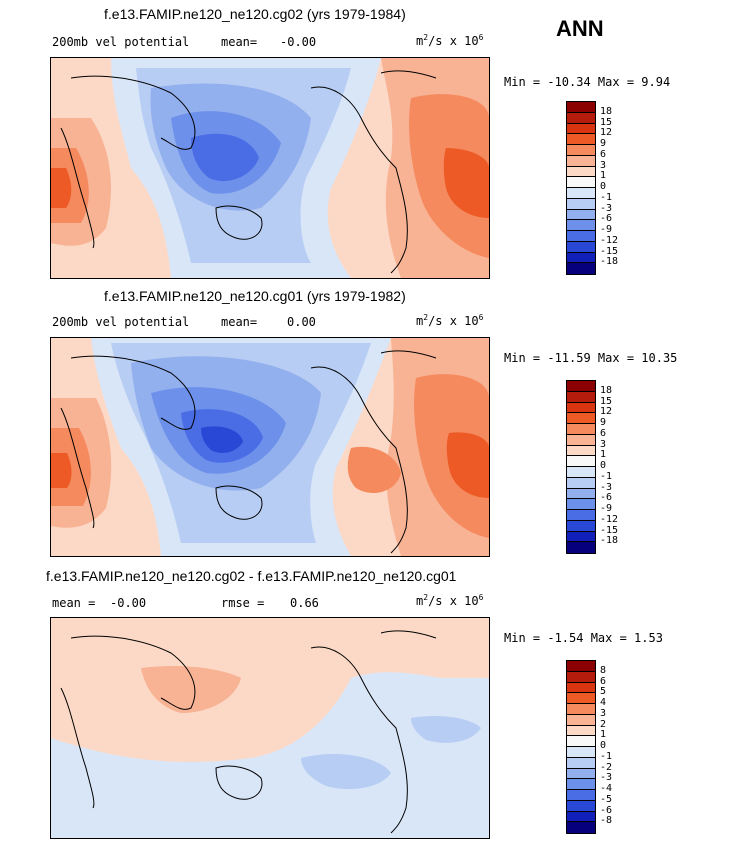  I want to click on panel2-minmax: Min = -11.59 Max = 10.35, so click(591, 358).